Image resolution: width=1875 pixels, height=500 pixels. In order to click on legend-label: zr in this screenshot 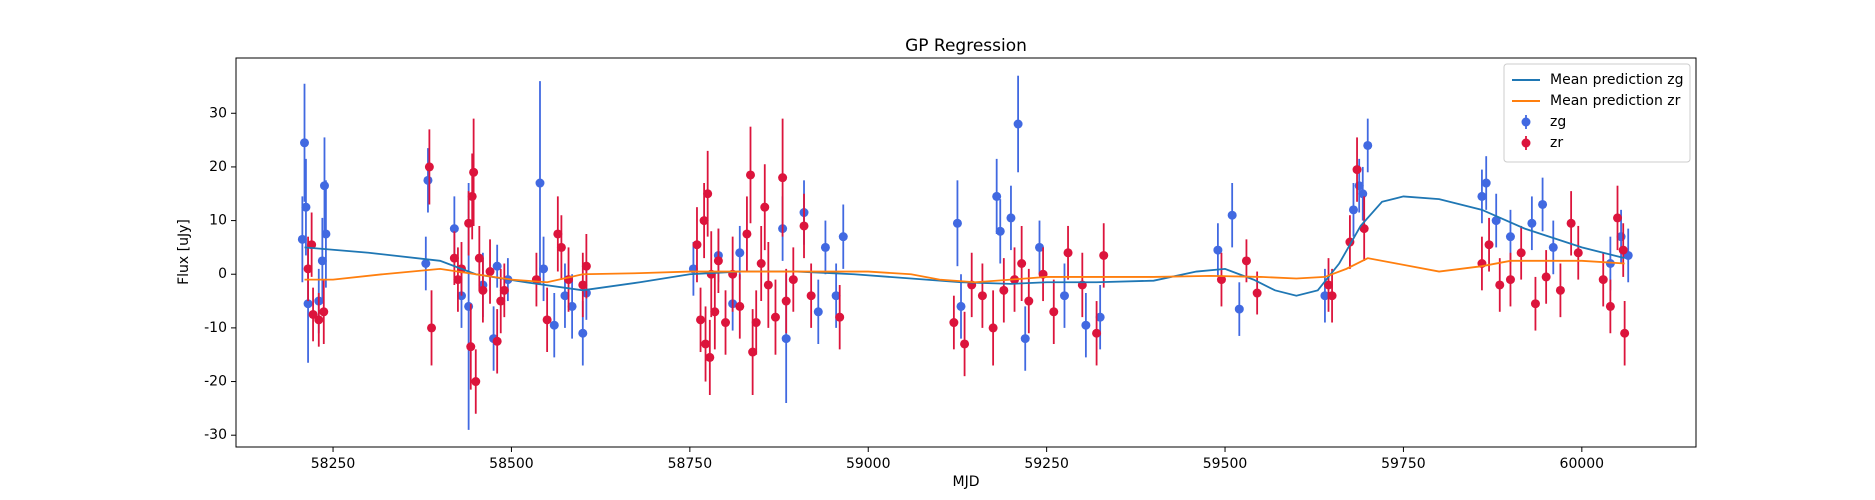, I will do `click(1556, 143)`.